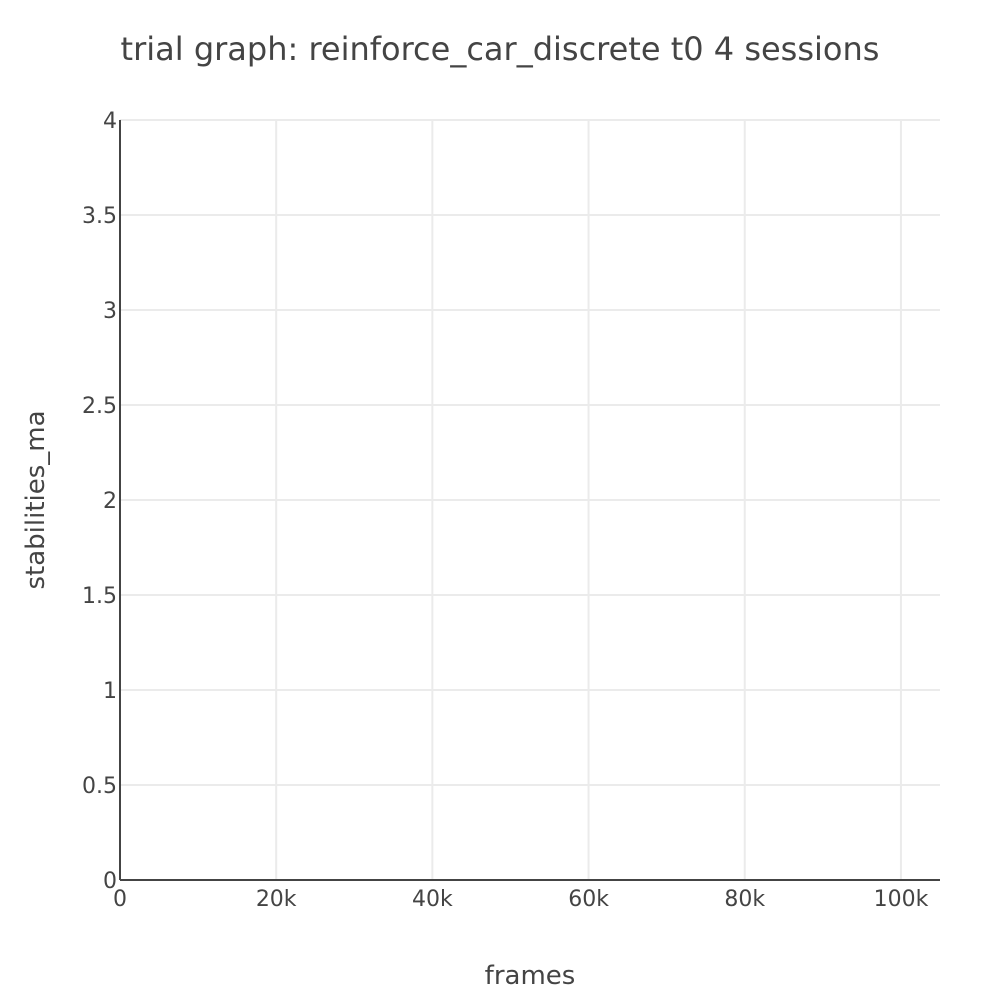 Image resolution: width=1000 pixels, height=1000 pixels. I want to click on x-tick-labels: 0 20k 40k 60k 80k 100k, so click(521, 899).